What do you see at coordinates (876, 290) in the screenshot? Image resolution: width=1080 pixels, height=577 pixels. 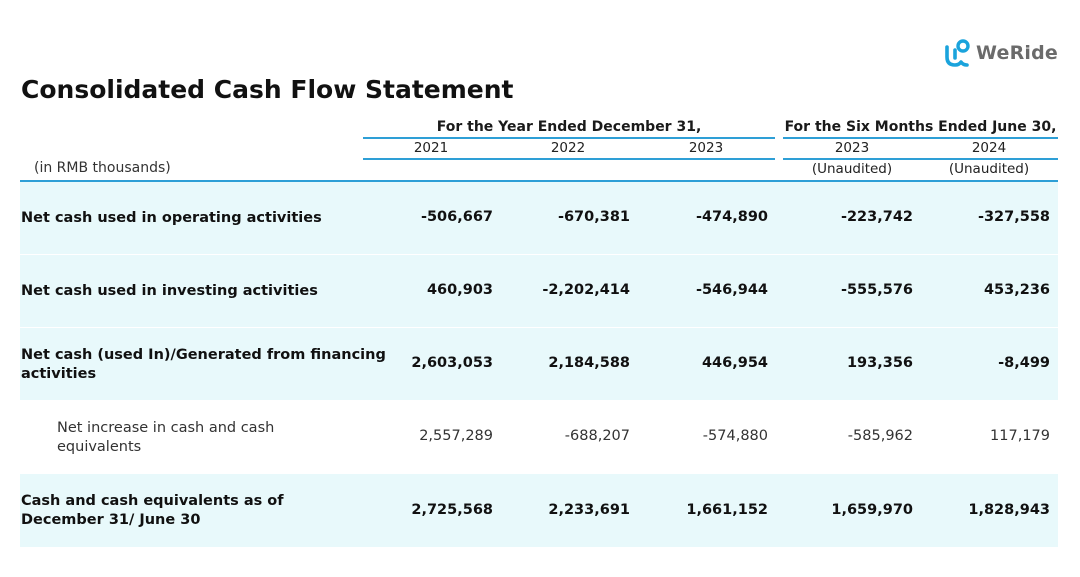 I see `row-value-2023-six: -555,576` at bounding box center [876, 290].